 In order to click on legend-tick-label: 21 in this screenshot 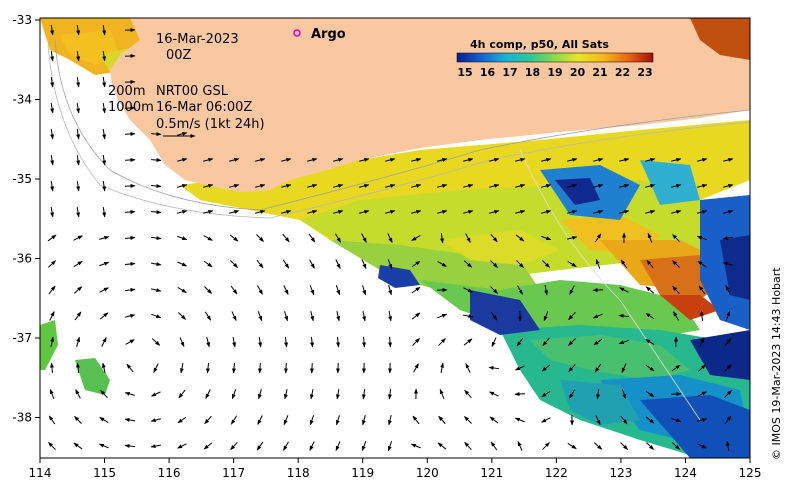, I will do `click(599, 72)`.